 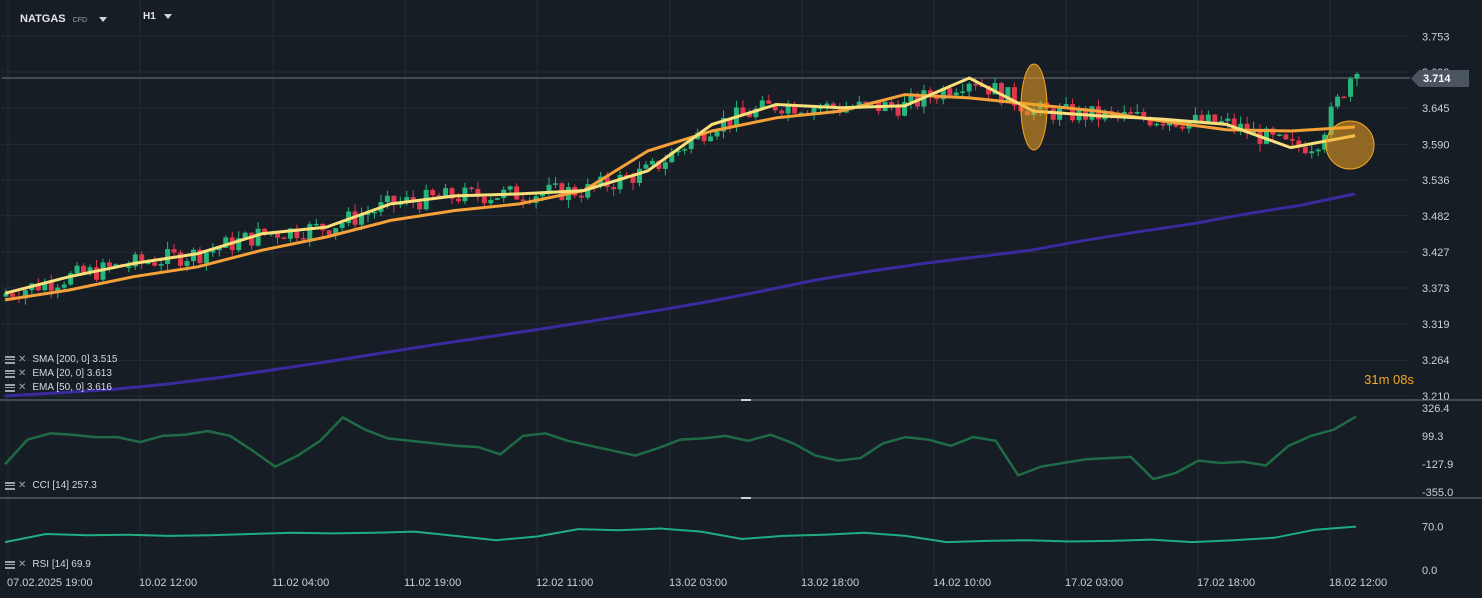 What do you see at coordinates (167, 16) in the screenshot?
I see `chevron-down-icon` at bounding box center [167, 16].